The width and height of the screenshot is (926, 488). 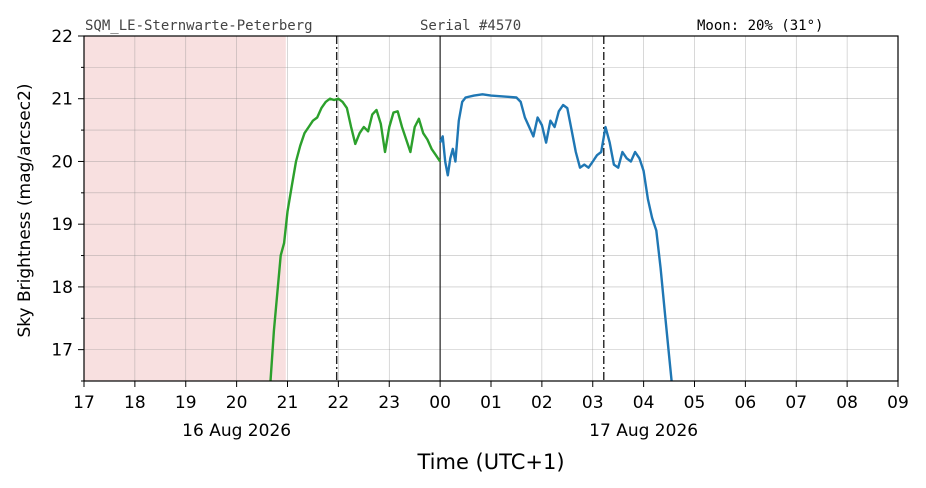 What do you see at coordinates (746, 403) in the screenshot?
I see `x-tick-label: 06` at bounding box center [746, 403].